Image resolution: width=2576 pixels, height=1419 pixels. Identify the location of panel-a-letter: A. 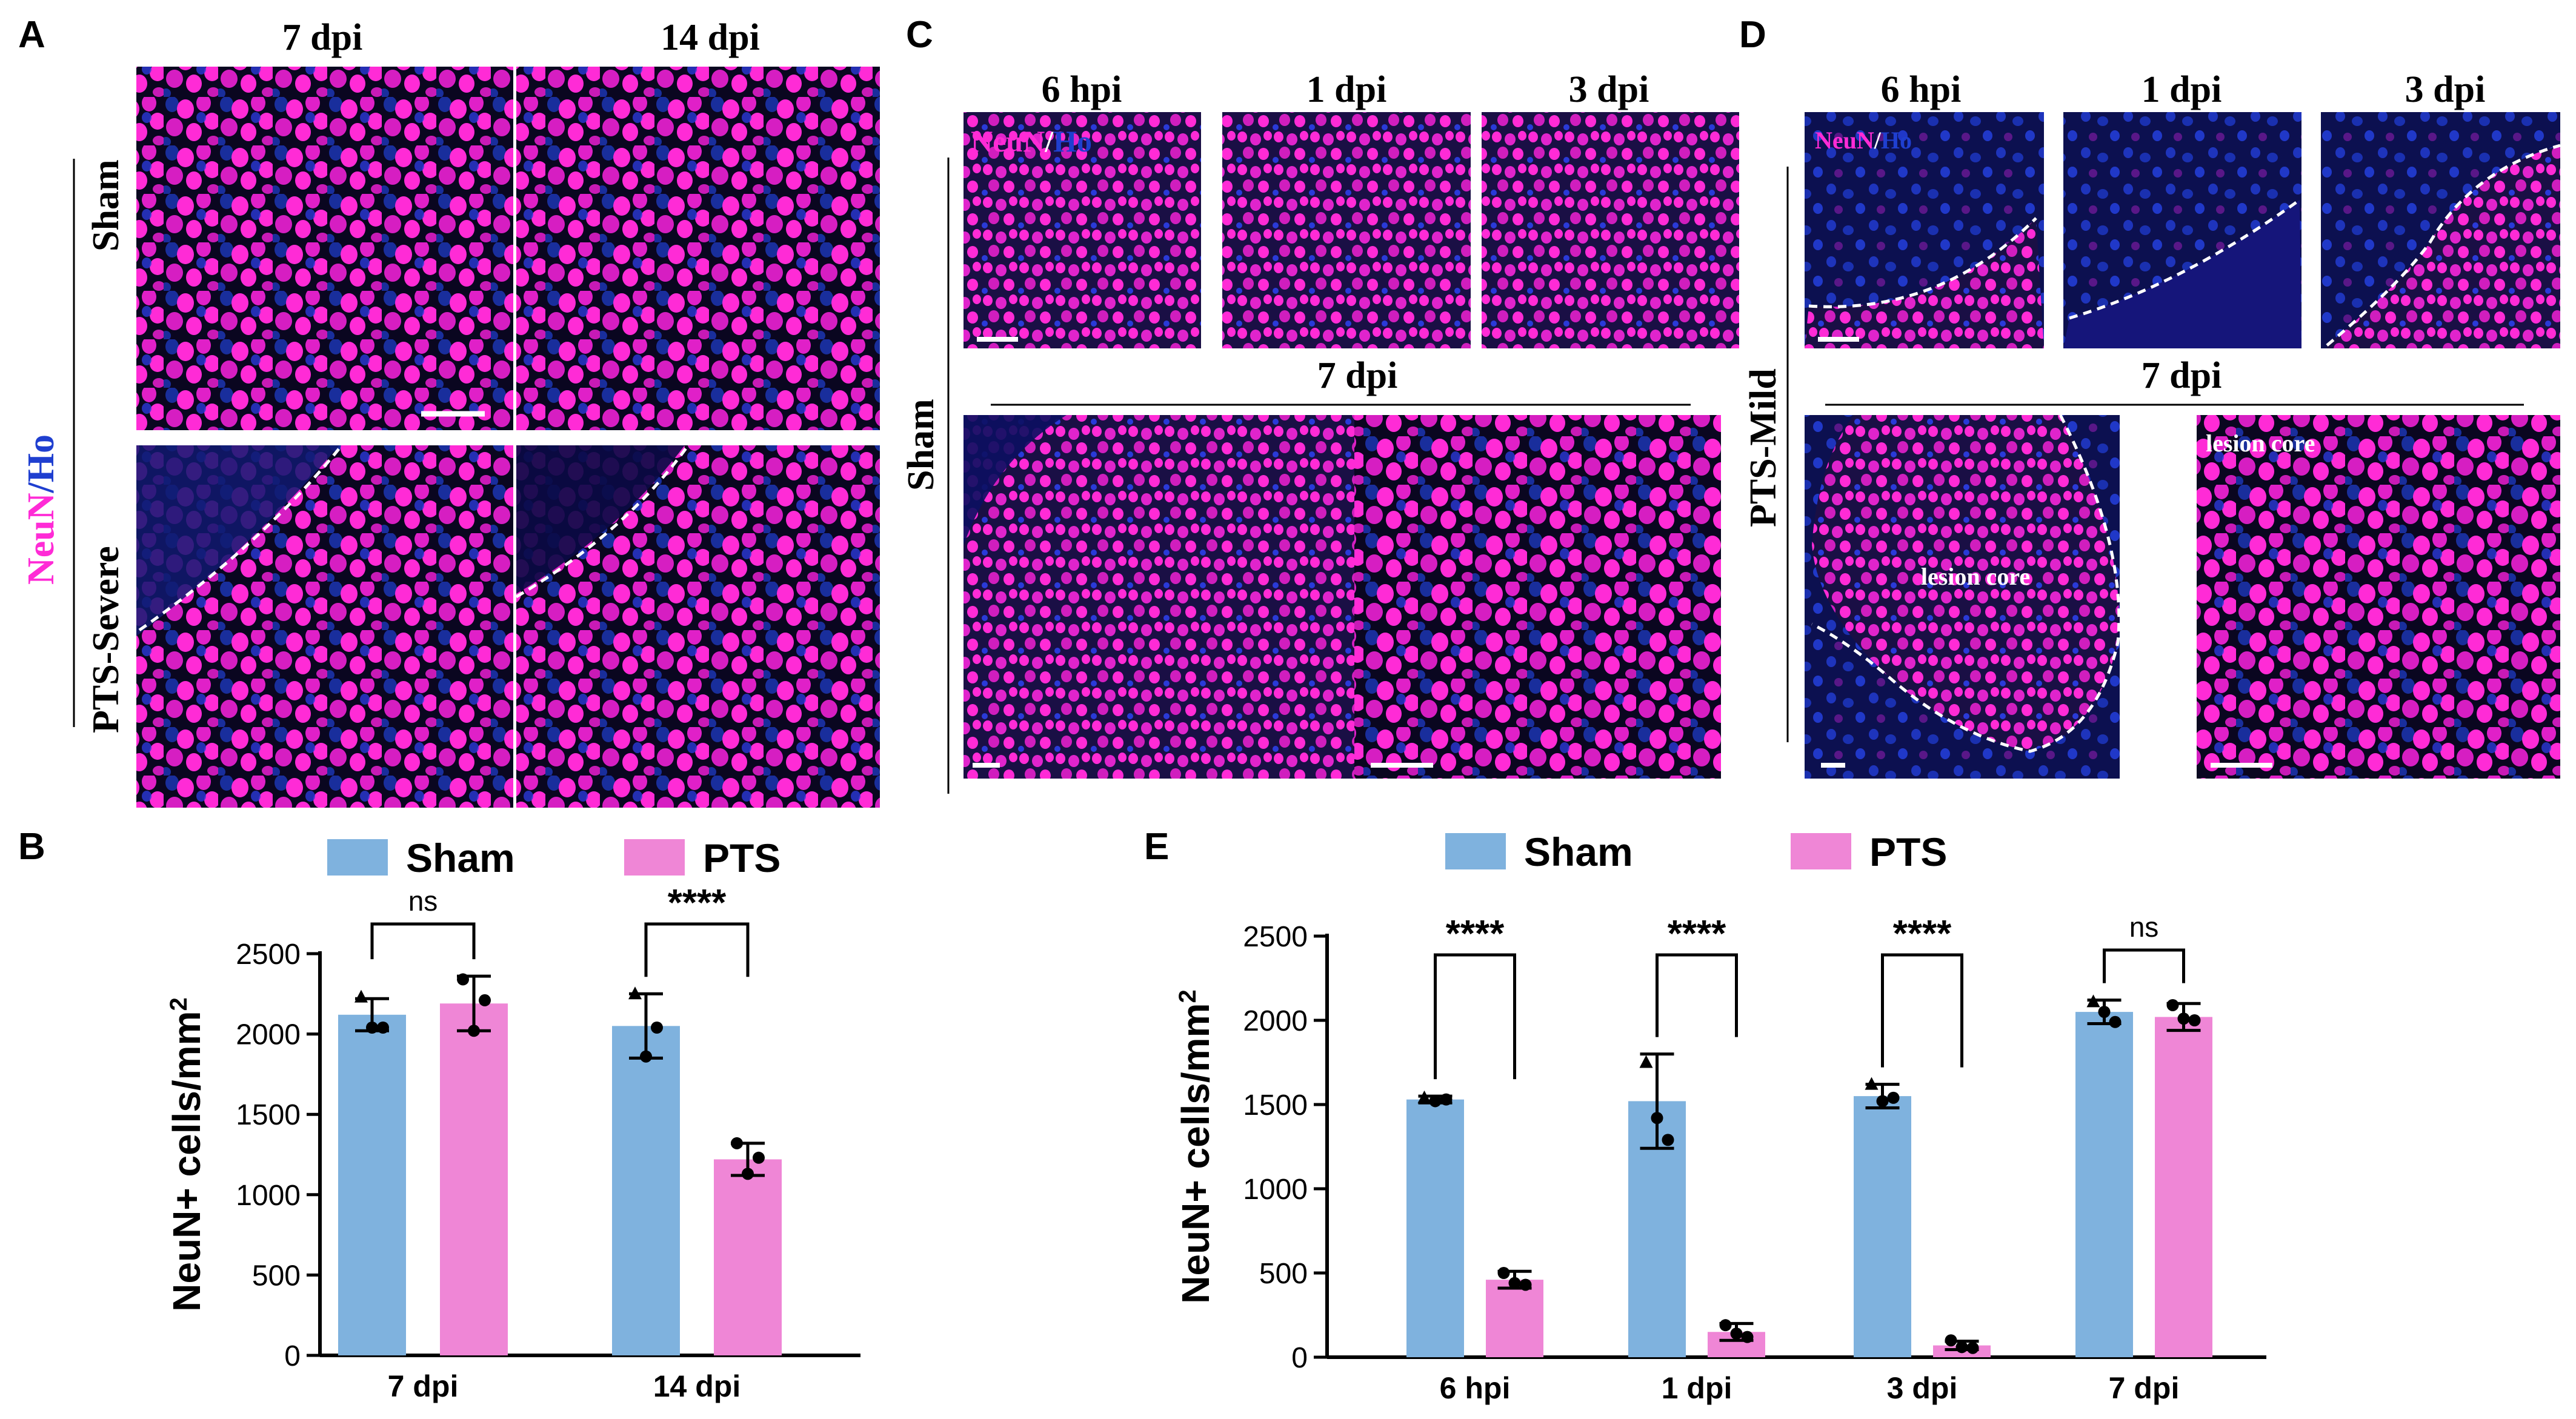
(31, 35).